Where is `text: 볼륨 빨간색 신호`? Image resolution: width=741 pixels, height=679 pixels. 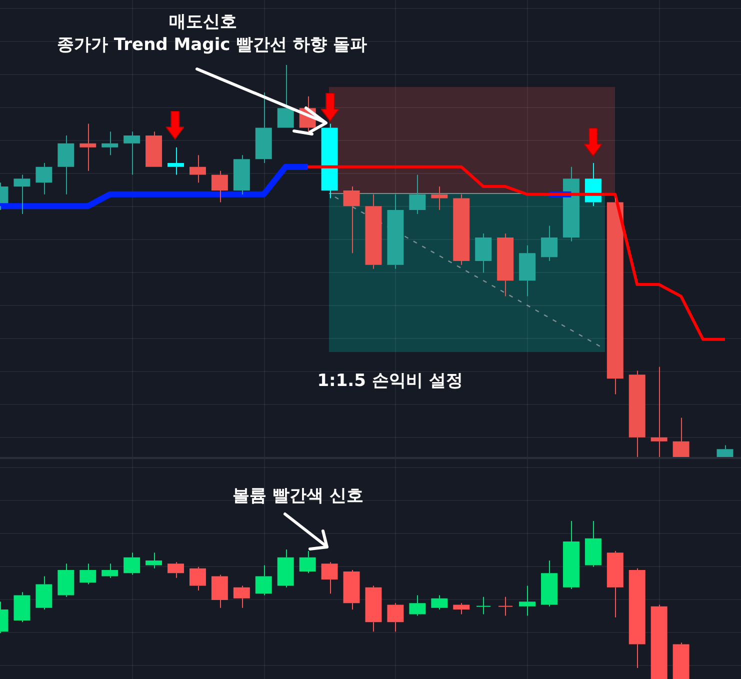 text: 볼륨 빨간색 신호 is located at coordinates (298, 496).